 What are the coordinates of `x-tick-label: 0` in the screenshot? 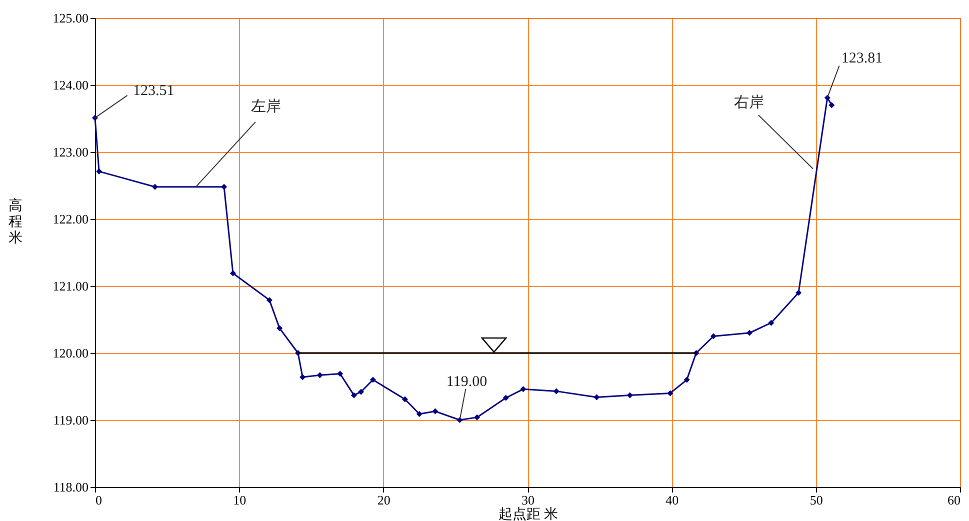 It's located at (99, 500).